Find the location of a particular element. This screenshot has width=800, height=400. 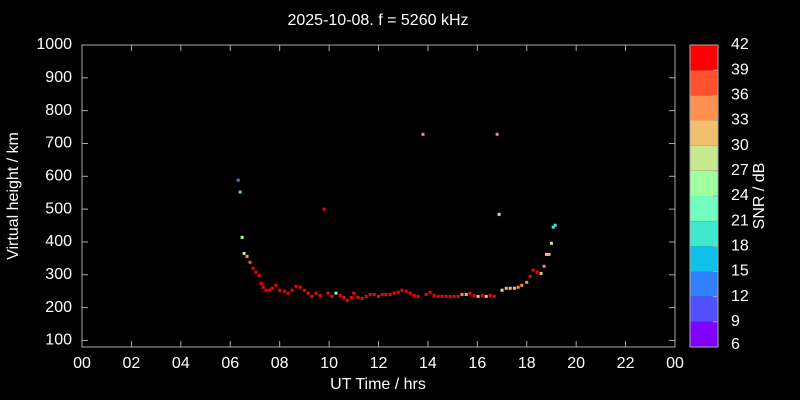

y-tick-label: 1000 is located at coordinates (54, 44).